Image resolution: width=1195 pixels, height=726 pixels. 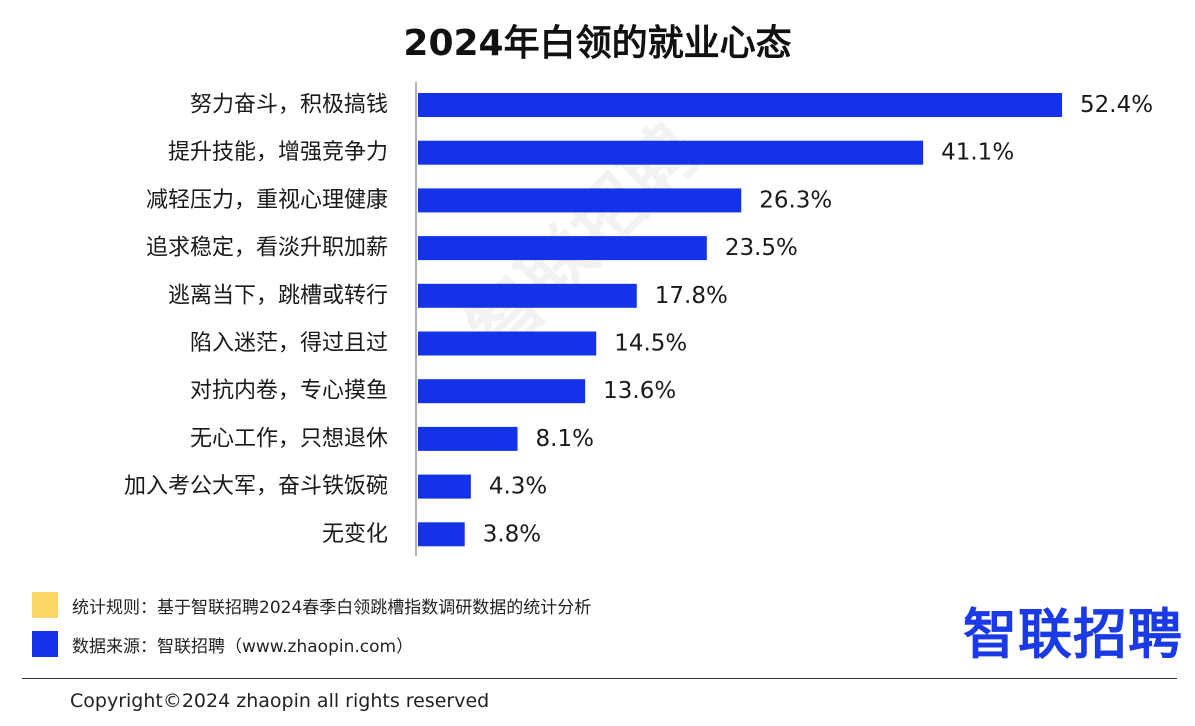 What do you see at coordinates (639, 391) in the screenshot?
I see `value-label: 13.6%` at bounding box center [639, 391].